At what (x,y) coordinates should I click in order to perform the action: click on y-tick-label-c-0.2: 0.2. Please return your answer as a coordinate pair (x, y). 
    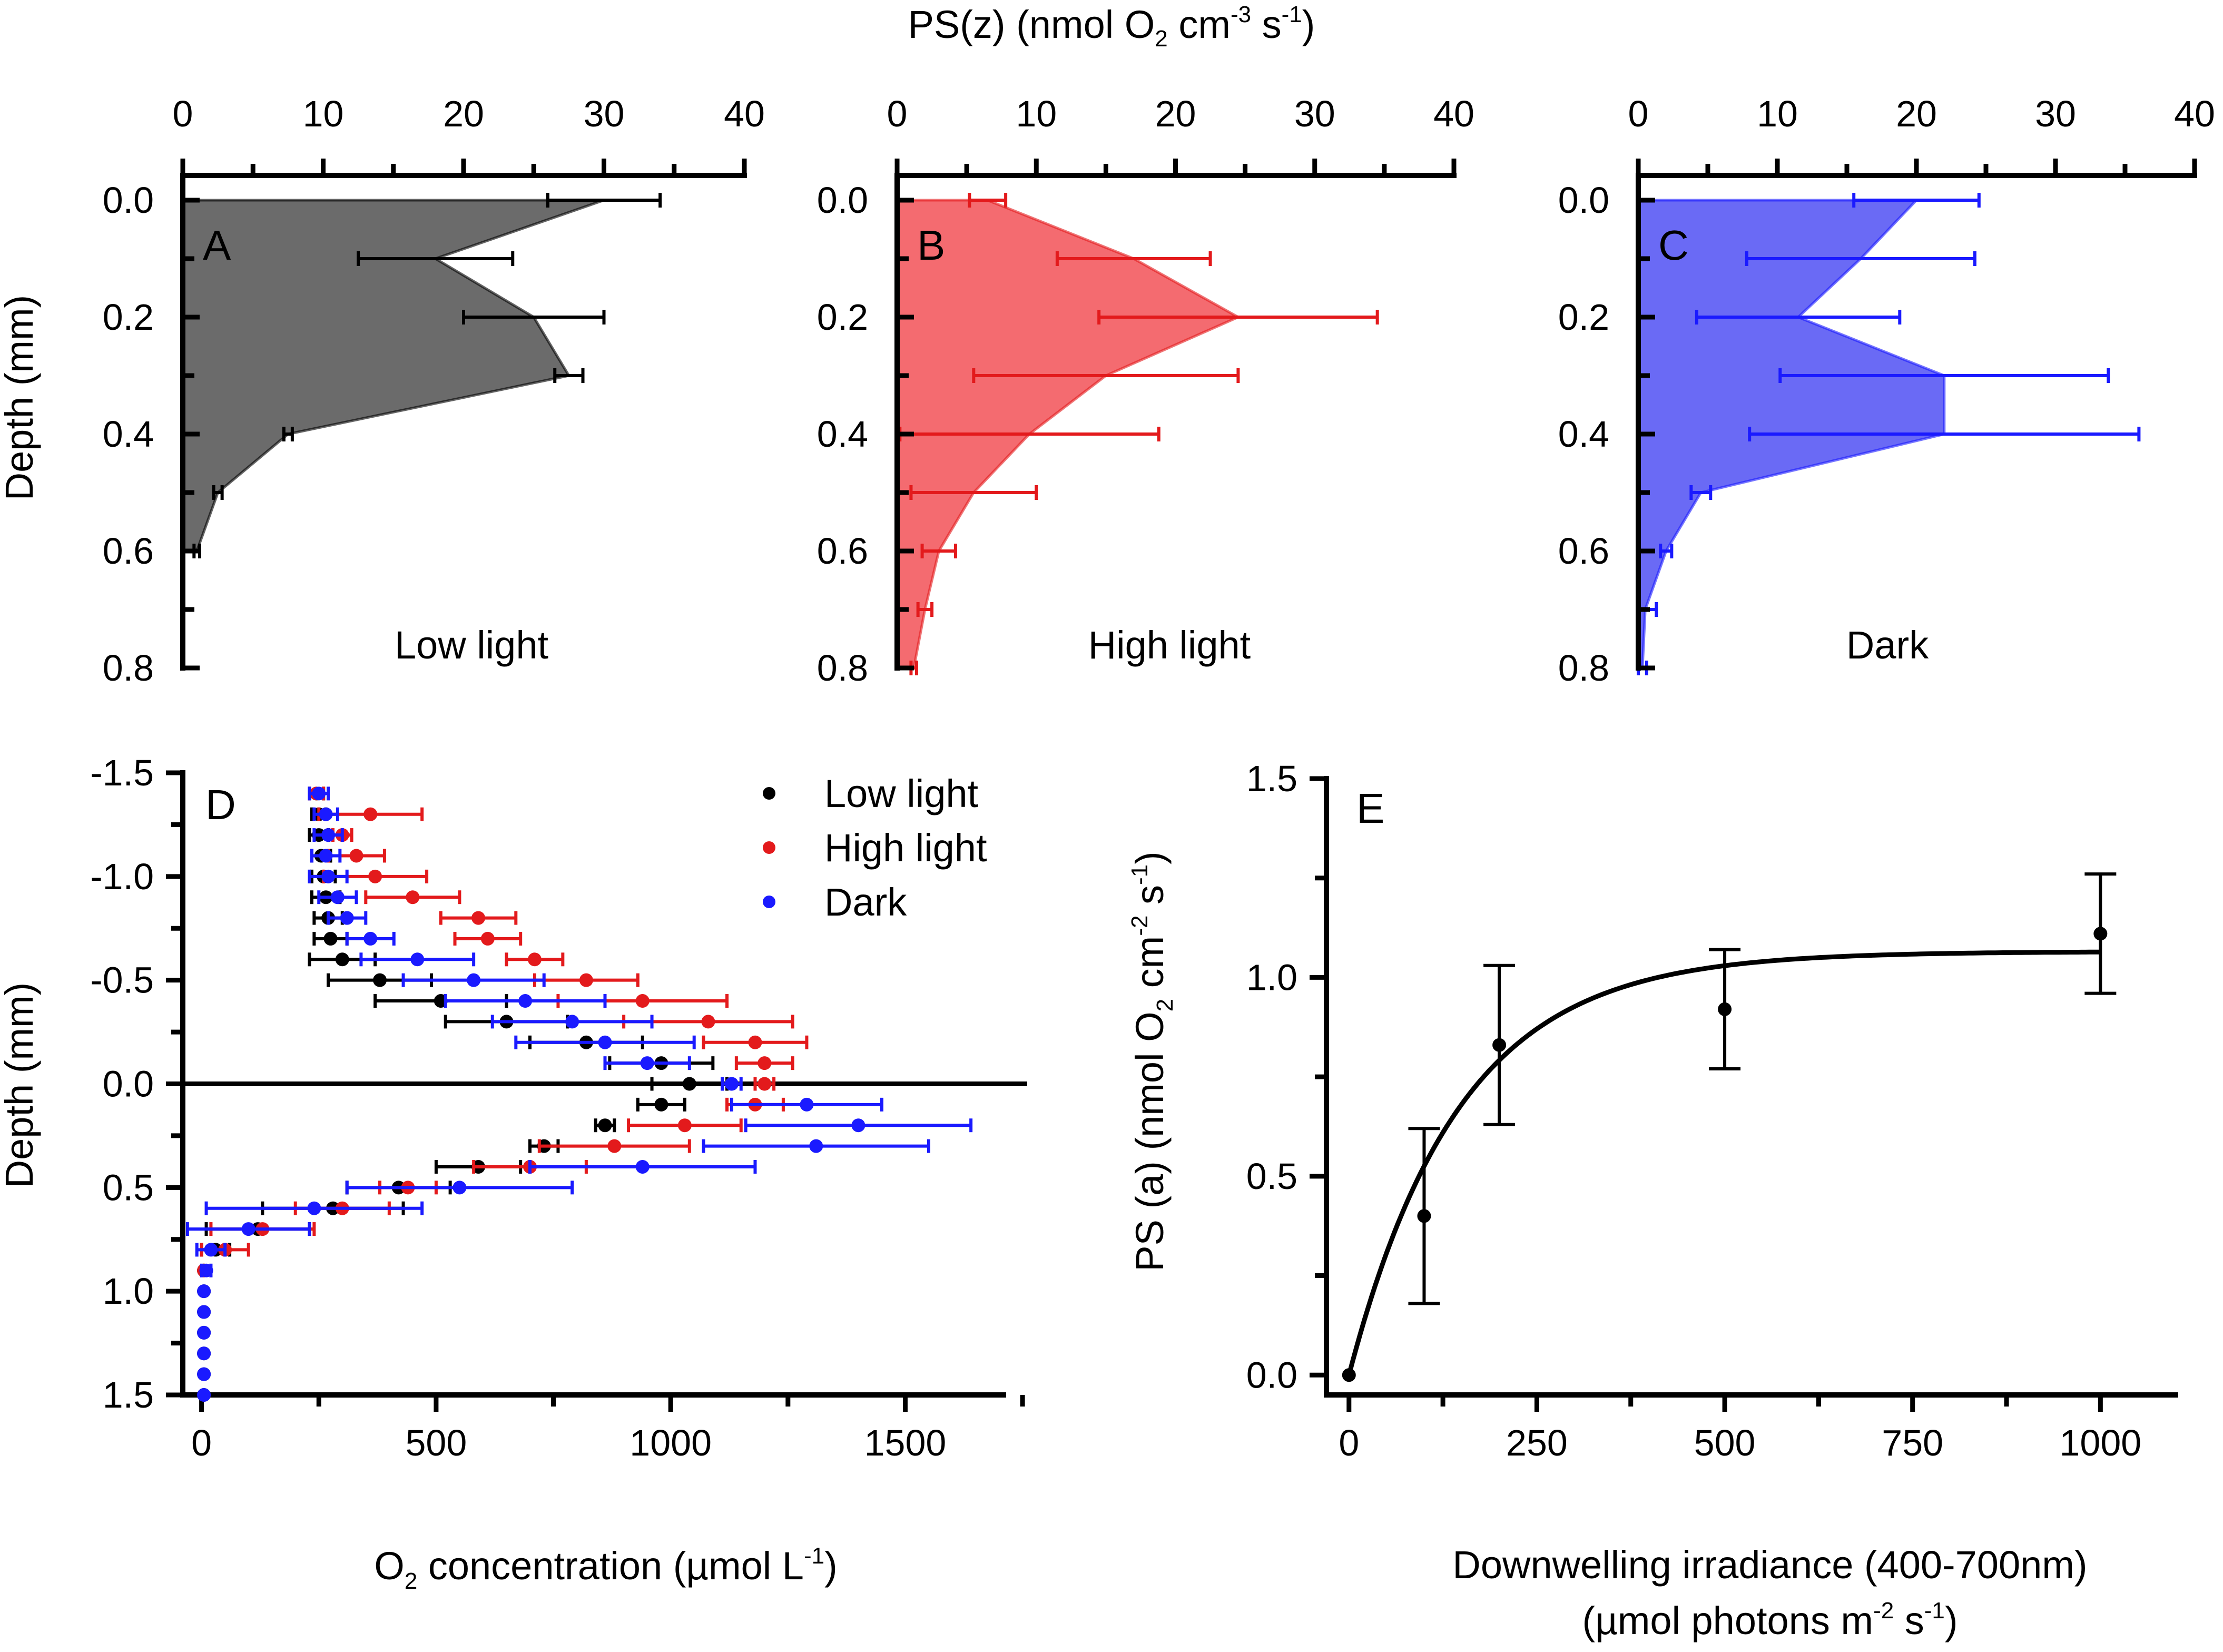
    Looking at the image, I should click on (1583, 317).